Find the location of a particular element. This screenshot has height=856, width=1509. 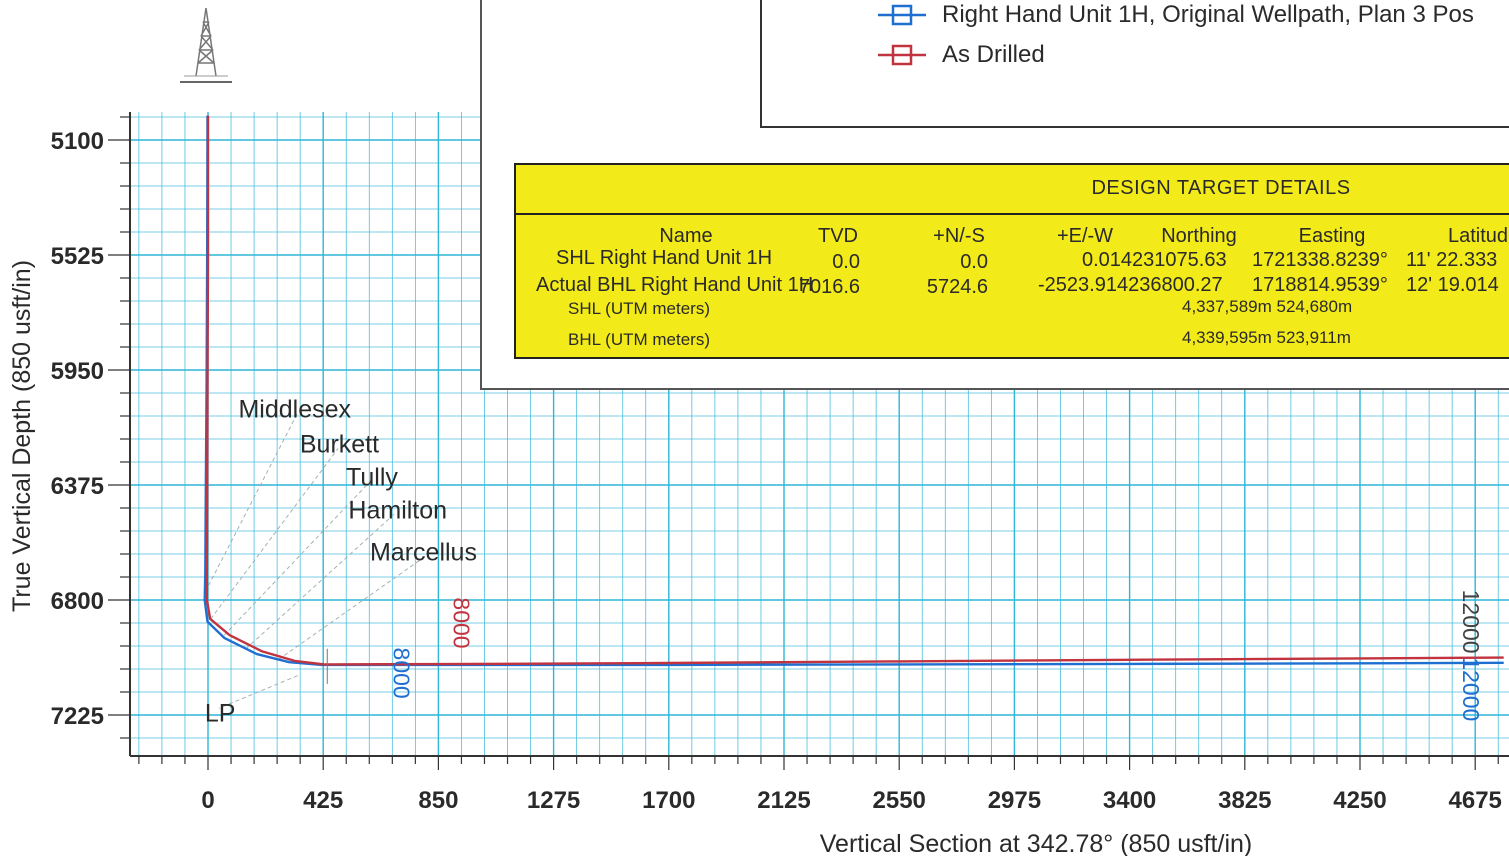

x-tick-label: 850 is located at coordinates (438, 800).